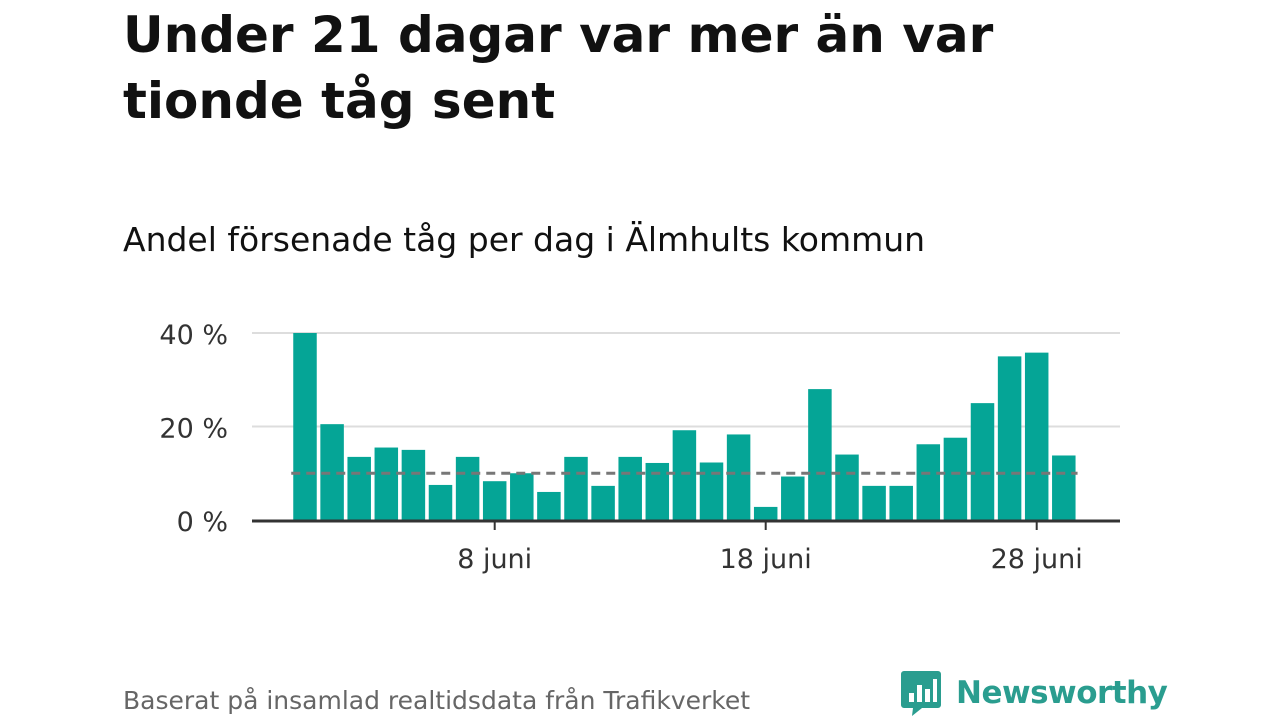  I want to click on y-tick-label: 0 %, so click(202, 522).